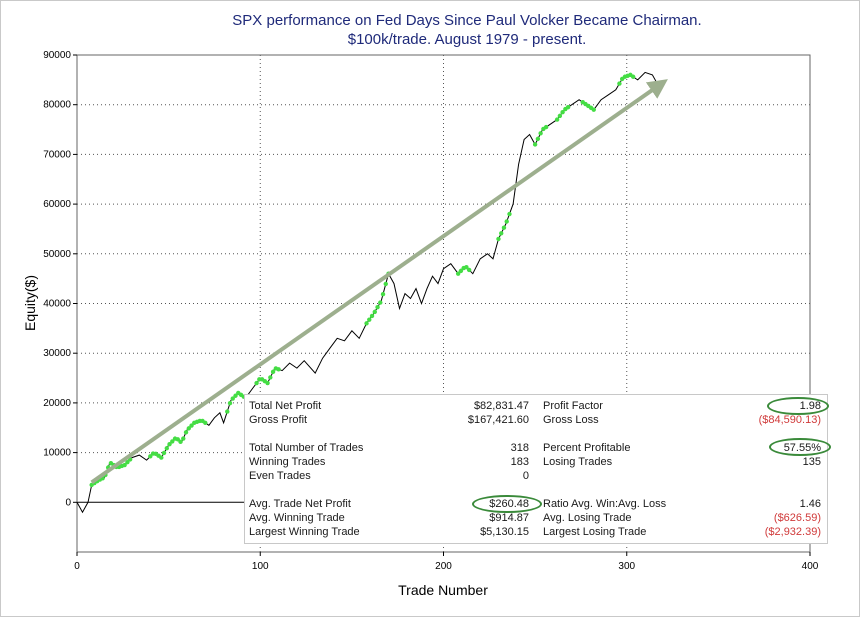 This screenshot has height=618, width=860. What do you see at coordinates (443, 566) in the screenshot?
I see `x-tick-label: 200` at bounding box center [443, 566].